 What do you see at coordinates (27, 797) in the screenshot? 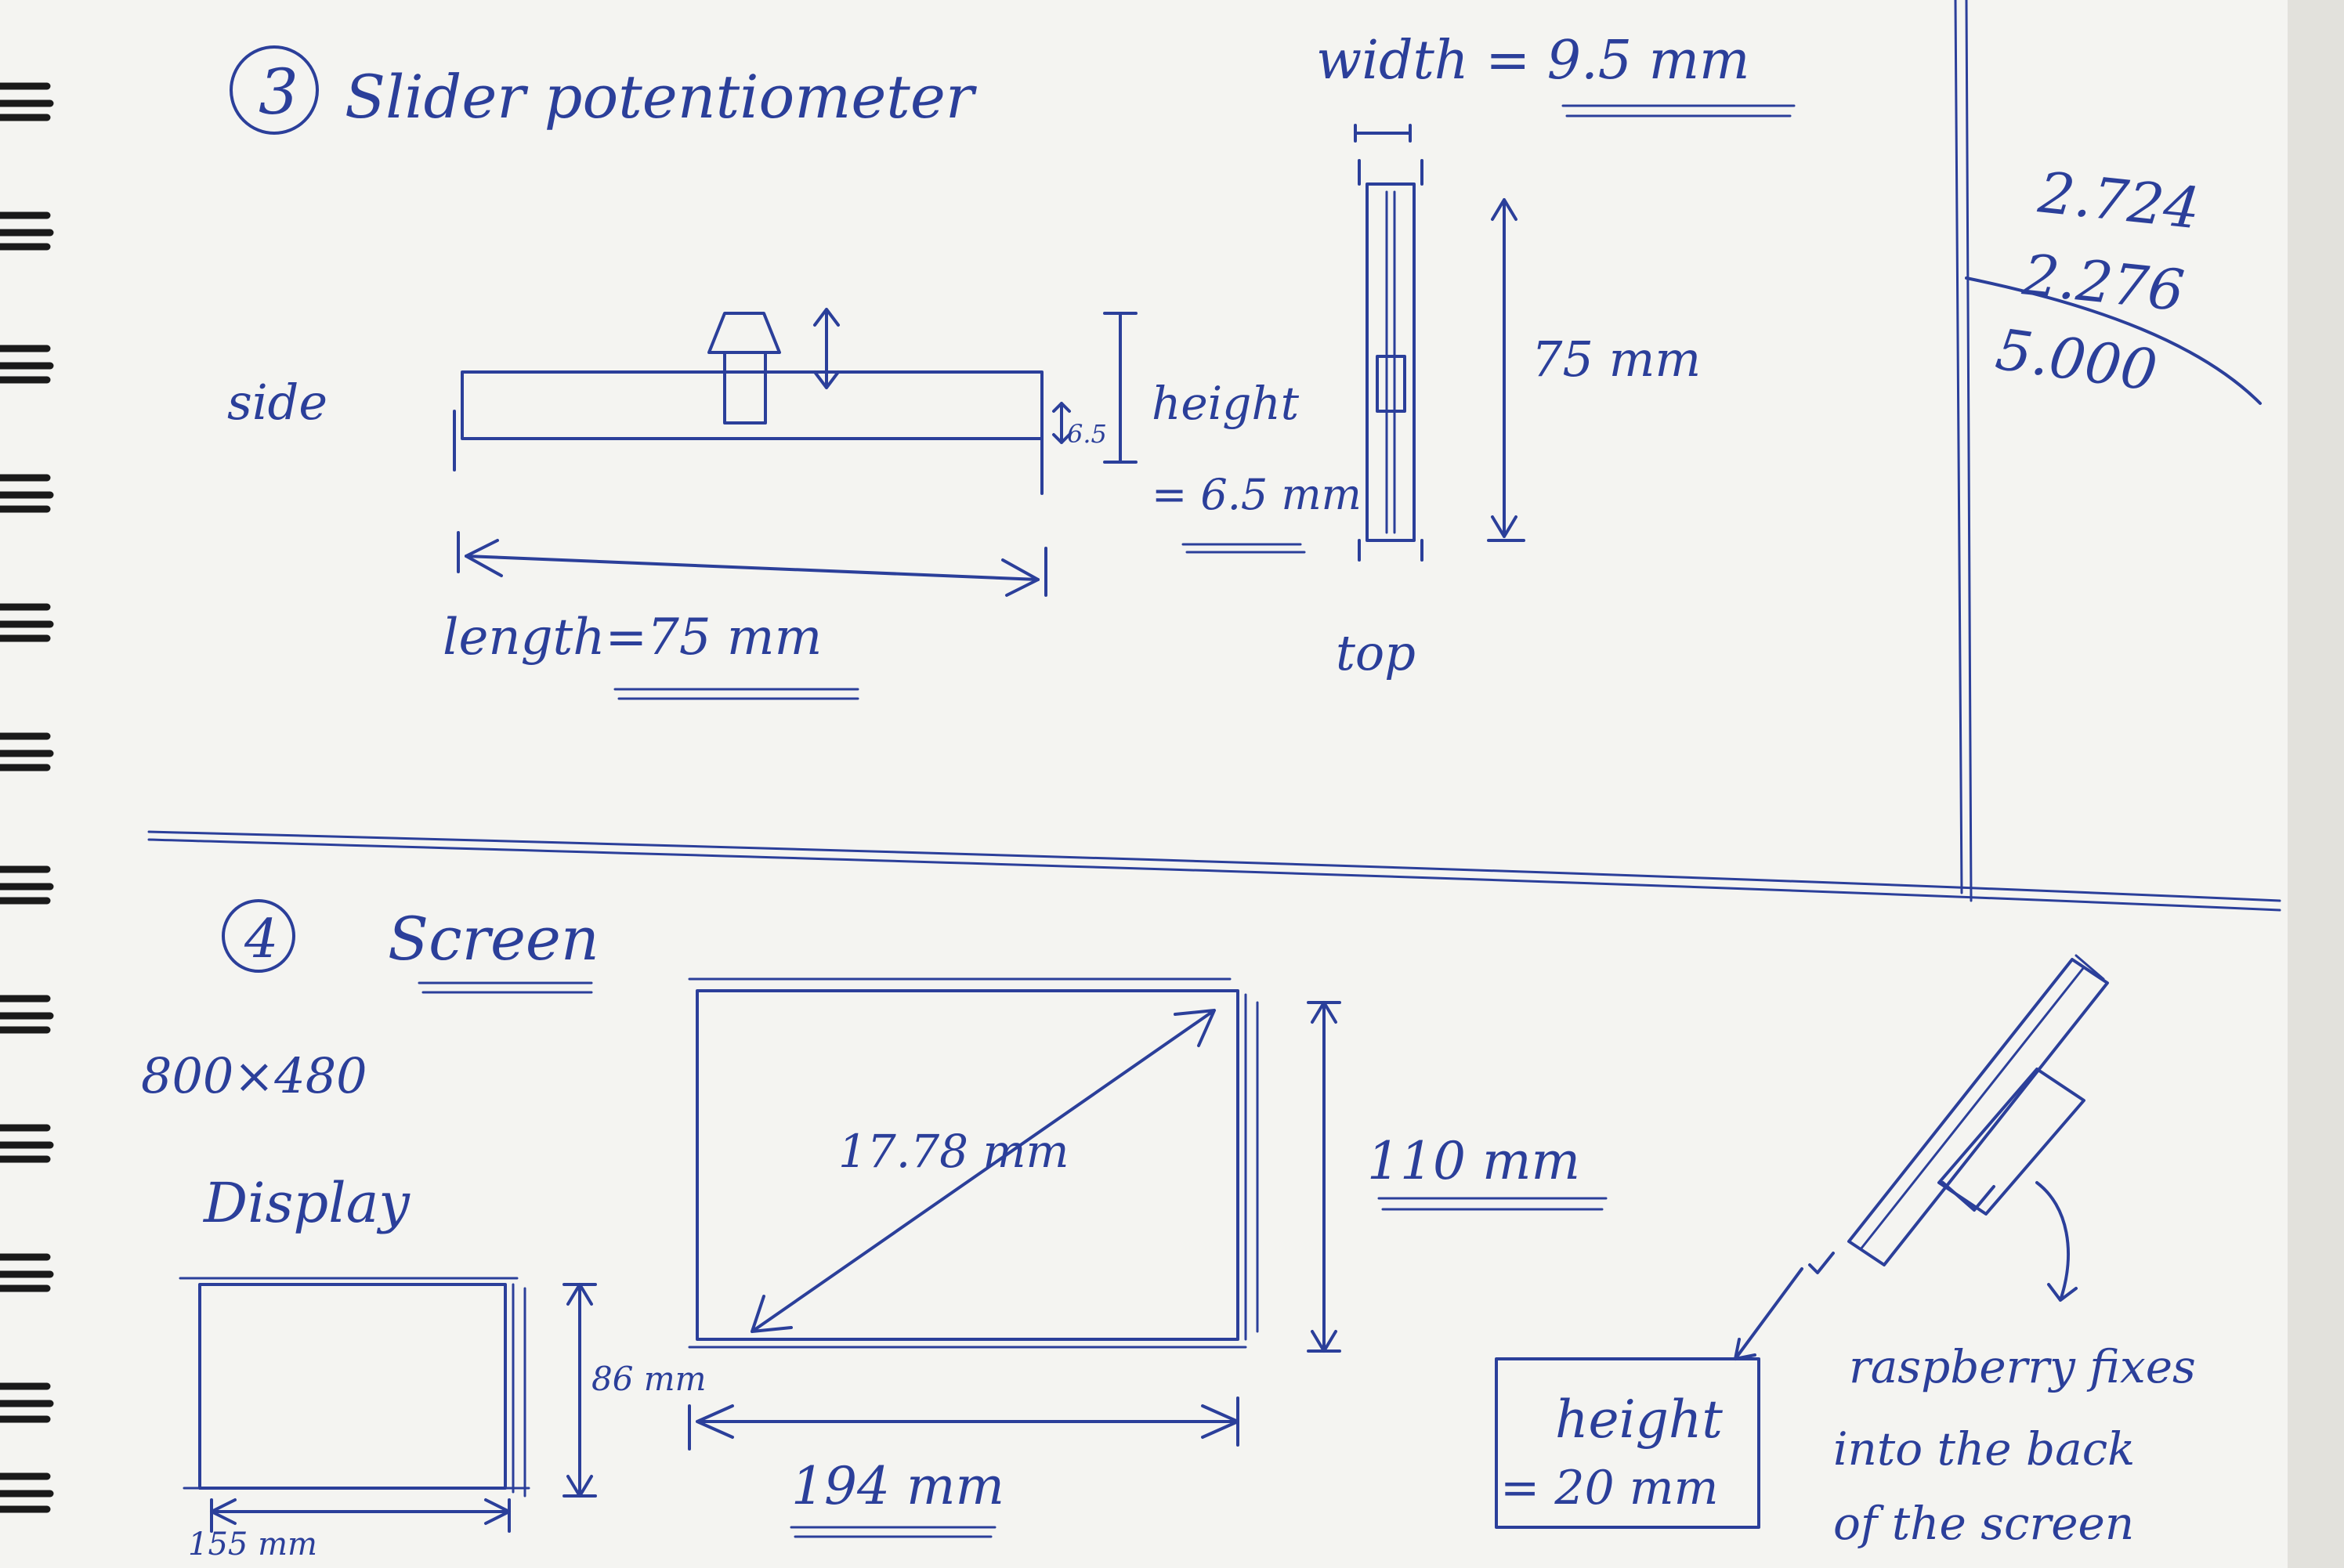
I see `spiral-binding` at bounding box center [27, 797].